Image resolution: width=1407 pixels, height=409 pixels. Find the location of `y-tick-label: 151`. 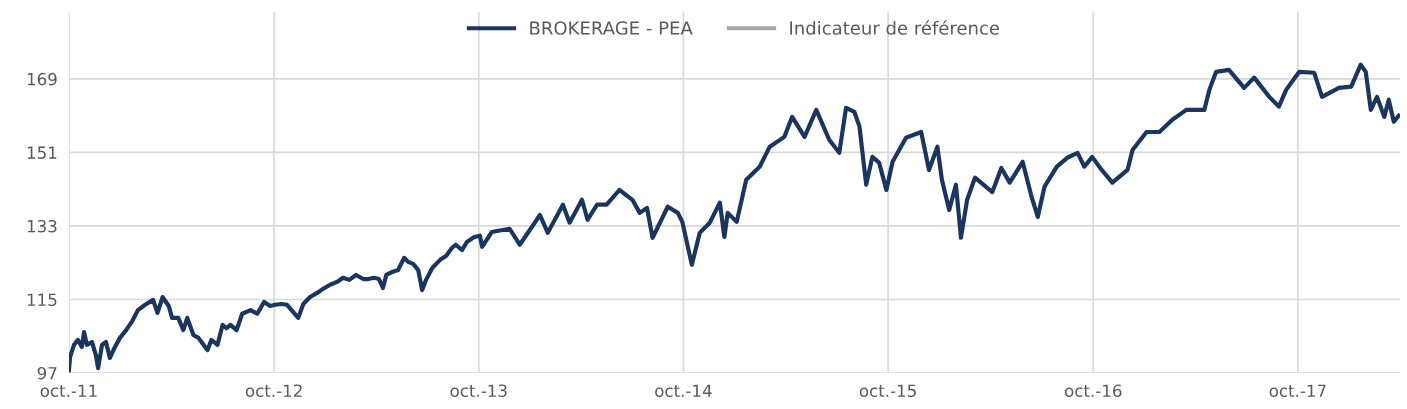

y-tick-label: 151 is located at coordinates (42, 152).